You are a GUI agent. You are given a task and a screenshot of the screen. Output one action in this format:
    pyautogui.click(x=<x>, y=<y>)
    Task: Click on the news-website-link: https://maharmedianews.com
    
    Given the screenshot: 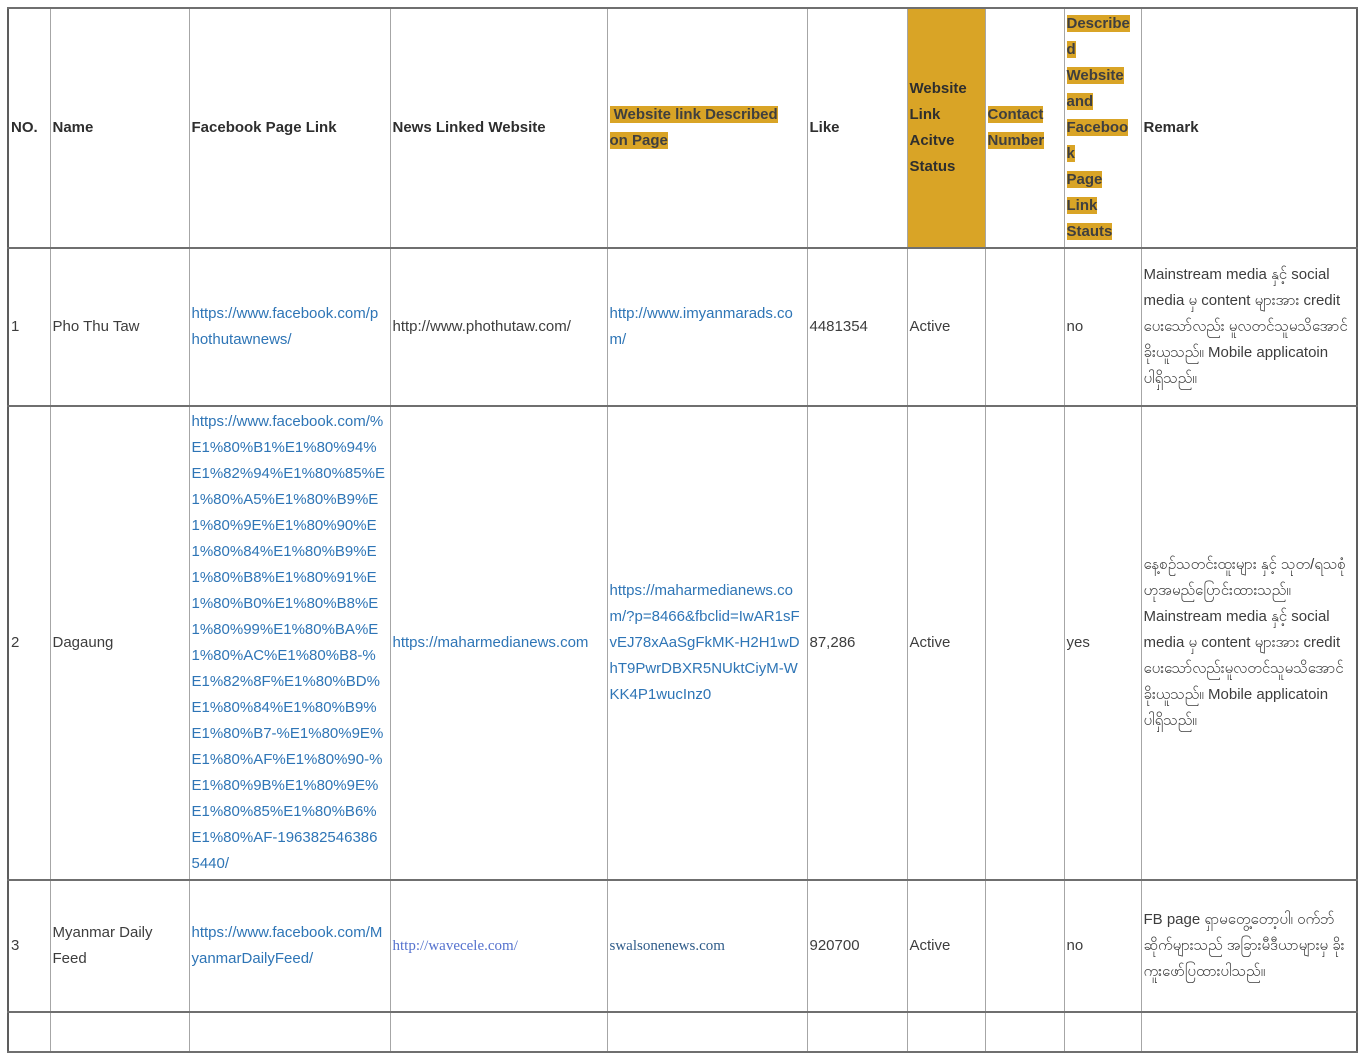 What is the action you would take?
    pyautogui.click(x=490, y=642)
    